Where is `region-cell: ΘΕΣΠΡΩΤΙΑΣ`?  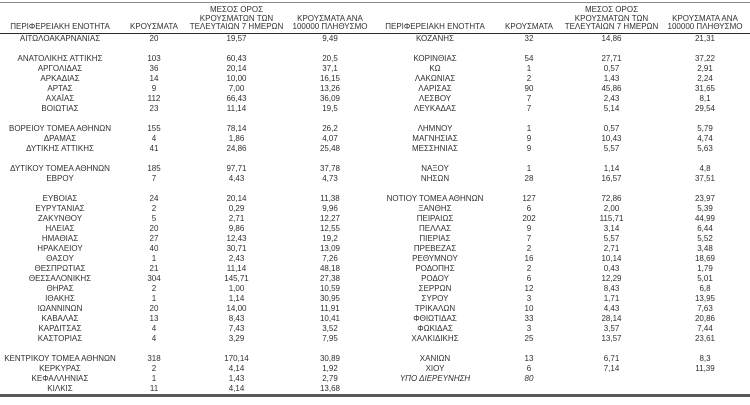 region-cell: ΘΕΣΠΡΩΤΙΑΣ is located at coordinates (60, 268).